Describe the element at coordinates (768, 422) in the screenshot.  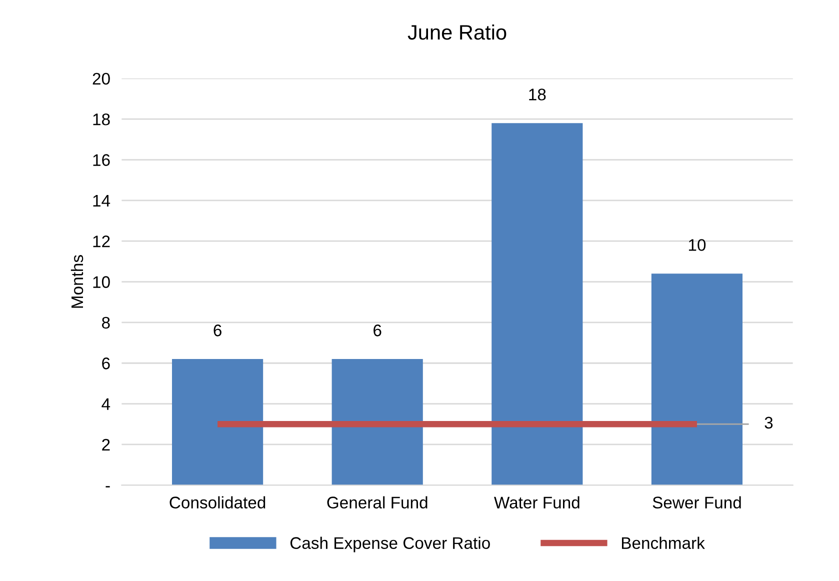
I see `data-label: 3` at that location.